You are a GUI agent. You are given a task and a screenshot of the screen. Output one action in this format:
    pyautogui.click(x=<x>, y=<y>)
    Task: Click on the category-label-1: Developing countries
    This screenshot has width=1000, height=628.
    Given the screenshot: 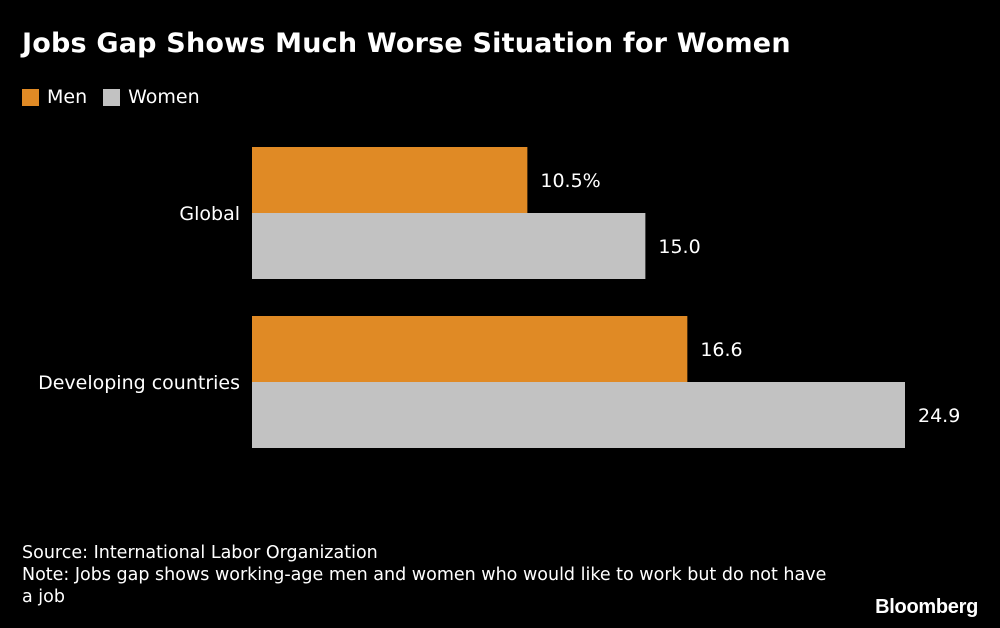 What is the action you would take?
    pyautogui.click(x=139, y=383)
    